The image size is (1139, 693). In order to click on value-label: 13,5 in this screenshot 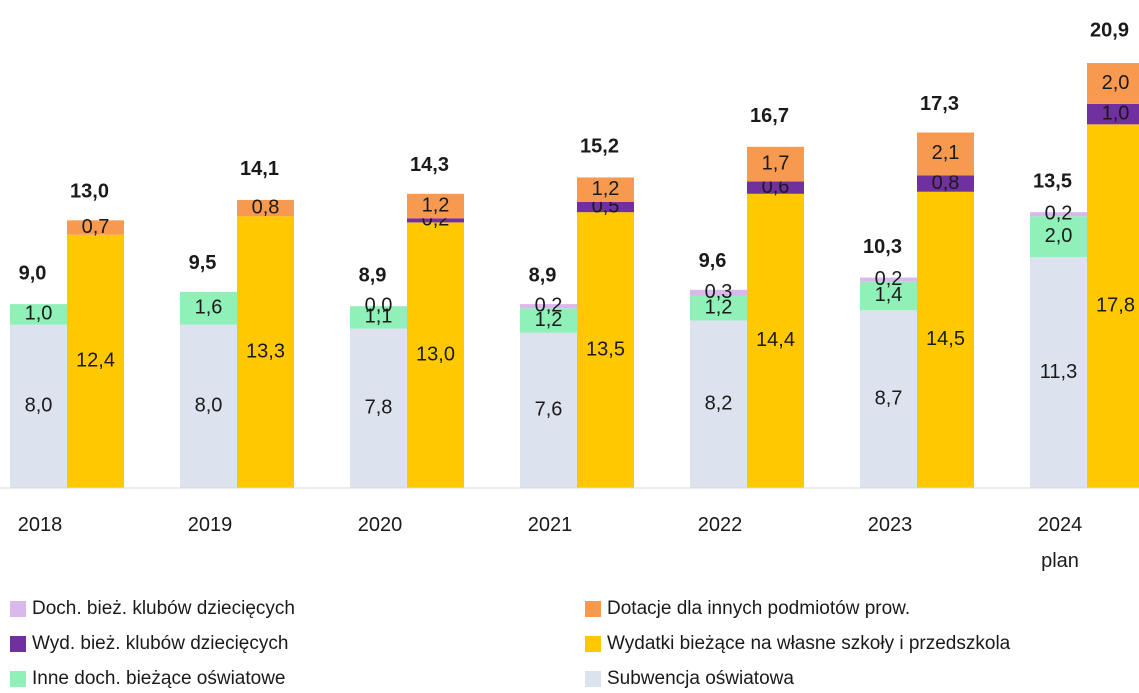, I will do `click(605, 349)`.